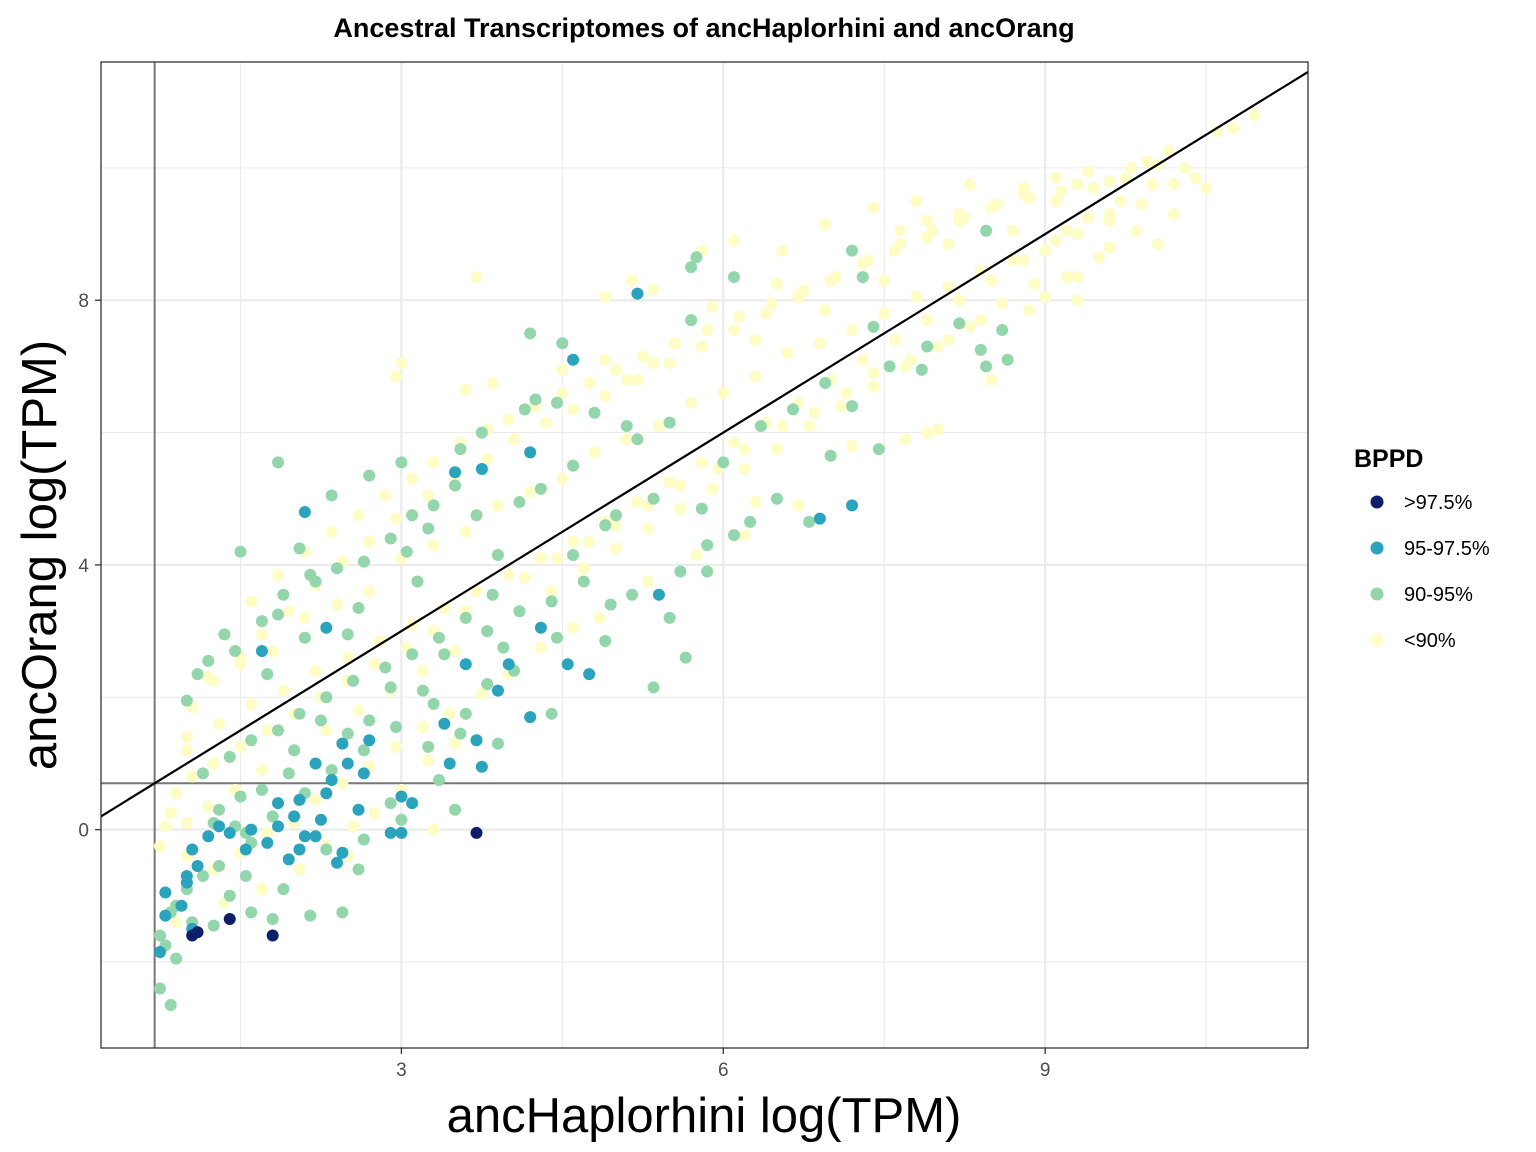 The width and height of the screenshot is (1536, 1152). Describe the element at coordinates (1430, 641) in the screenshot. I see `legend-label: <90%` at that location.